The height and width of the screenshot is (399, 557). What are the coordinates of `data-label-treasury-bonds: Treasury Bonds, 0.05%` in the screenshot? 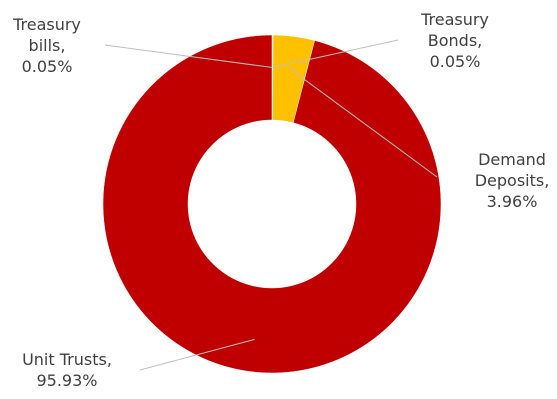 It's located at (454, 40).